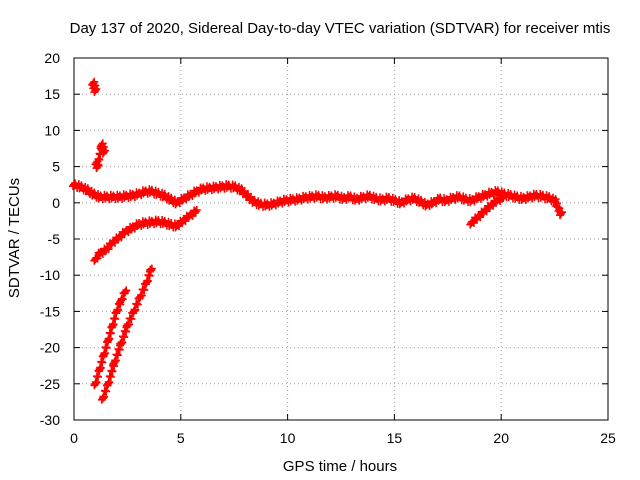 The image size is (640, 480). I want to click on y-tick-label: 15, so click(52, 94).